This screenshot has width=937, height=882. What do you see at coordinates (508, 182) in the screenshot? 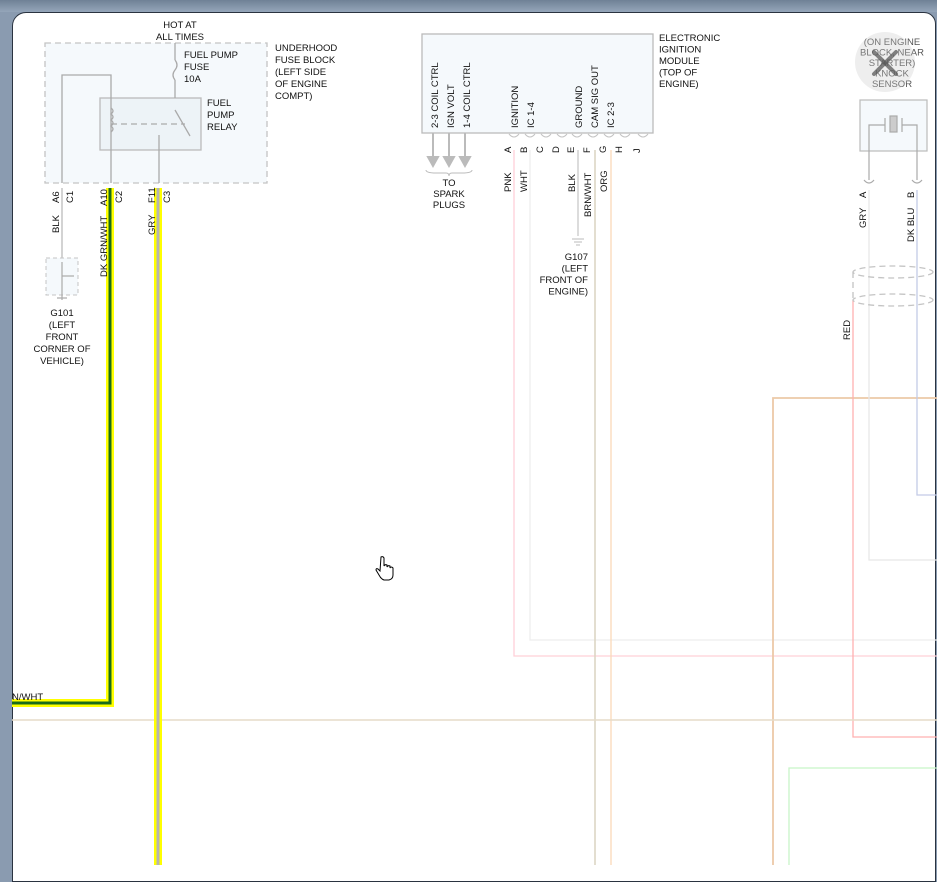
I see `wire-label-pnk: PNK` at bounding box center [508, 182].